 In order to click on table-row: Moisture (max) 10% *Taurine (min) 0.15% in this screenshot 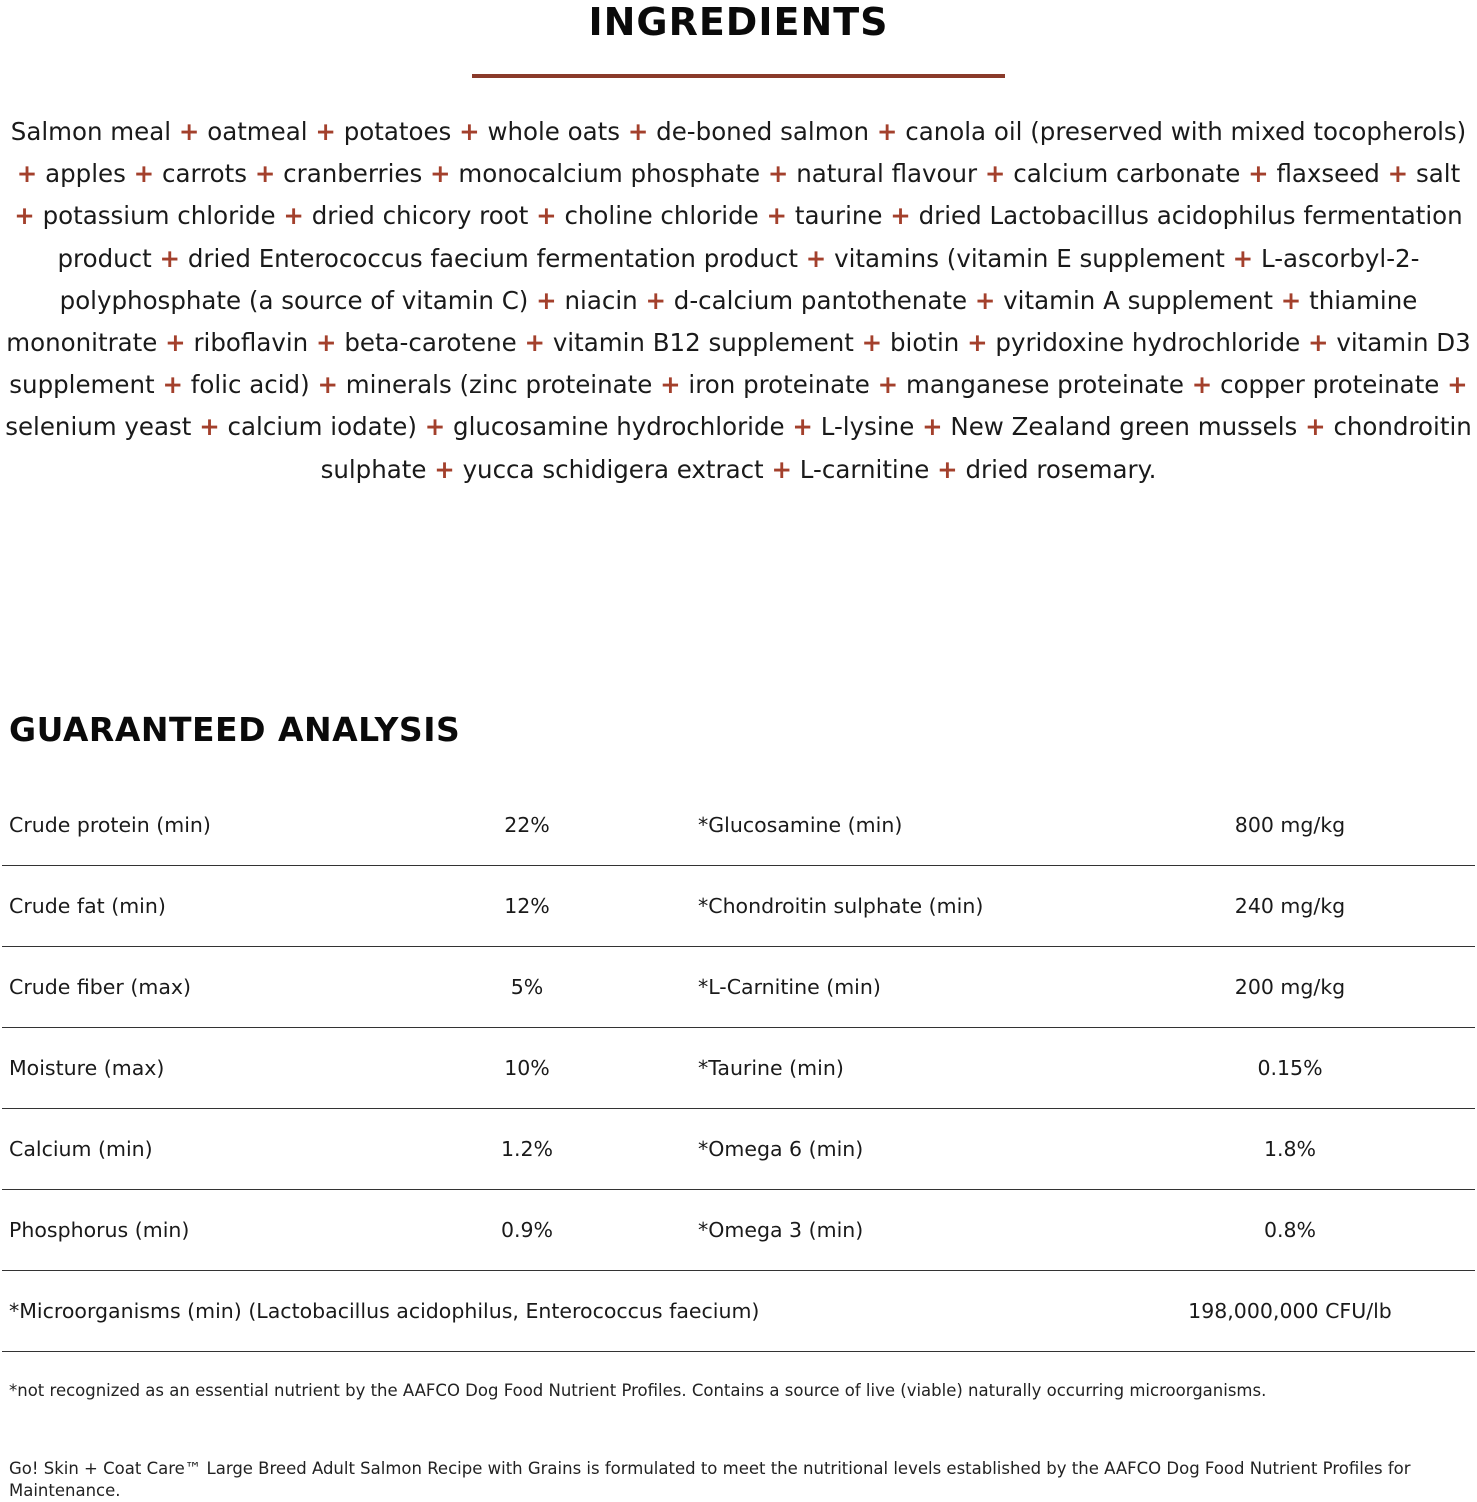, I will do `click(738, 1068)`.